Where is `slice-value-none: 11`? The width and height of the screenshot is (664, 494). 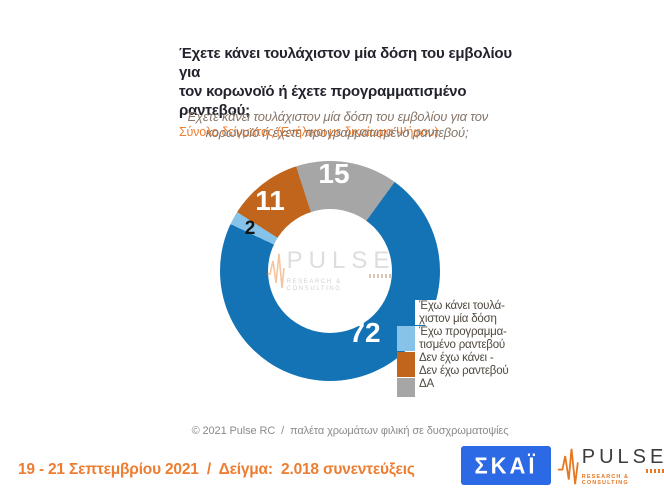 slice-value-none: 11 is located at coordinates (270, 200).